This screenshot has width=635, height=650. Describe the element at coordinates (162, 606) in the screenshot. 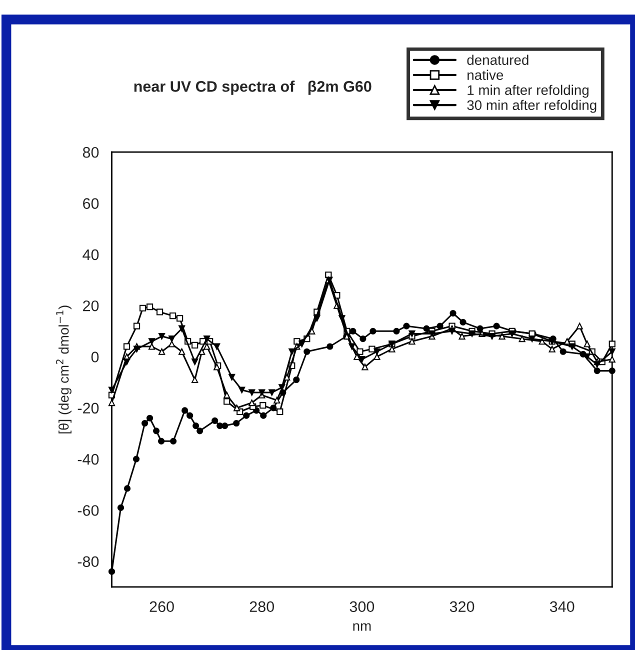

I see `x-tick-label: 260` at that location.